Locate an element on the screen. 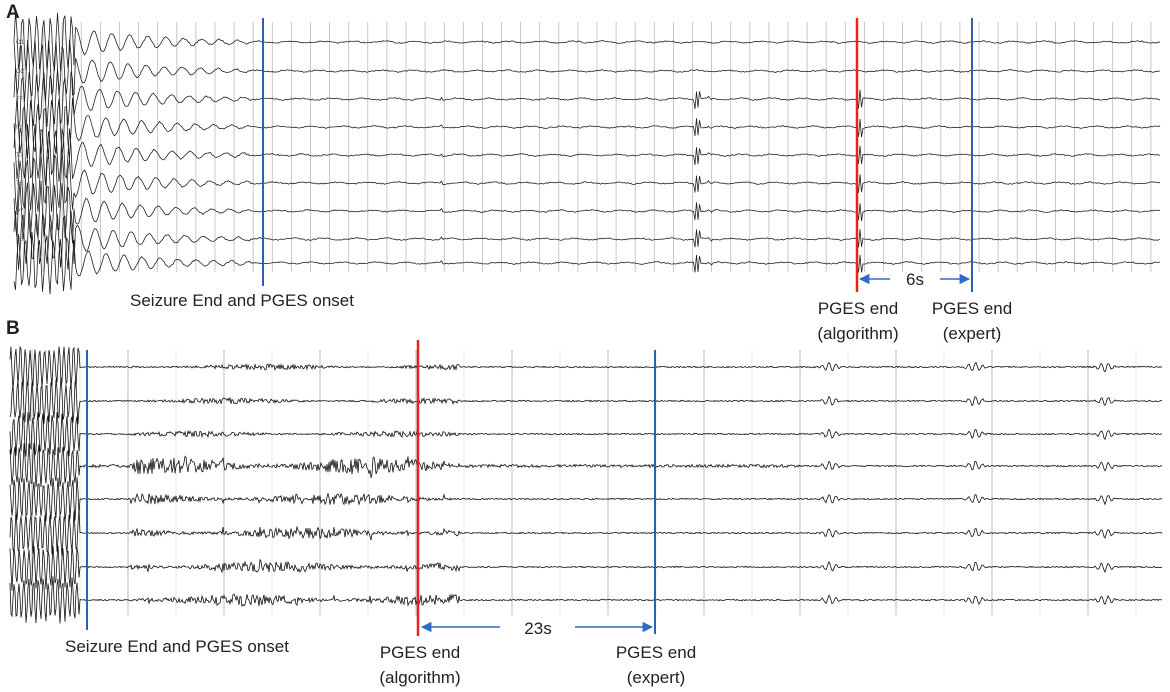  panel-label: B is located at coordinates (13, 328).